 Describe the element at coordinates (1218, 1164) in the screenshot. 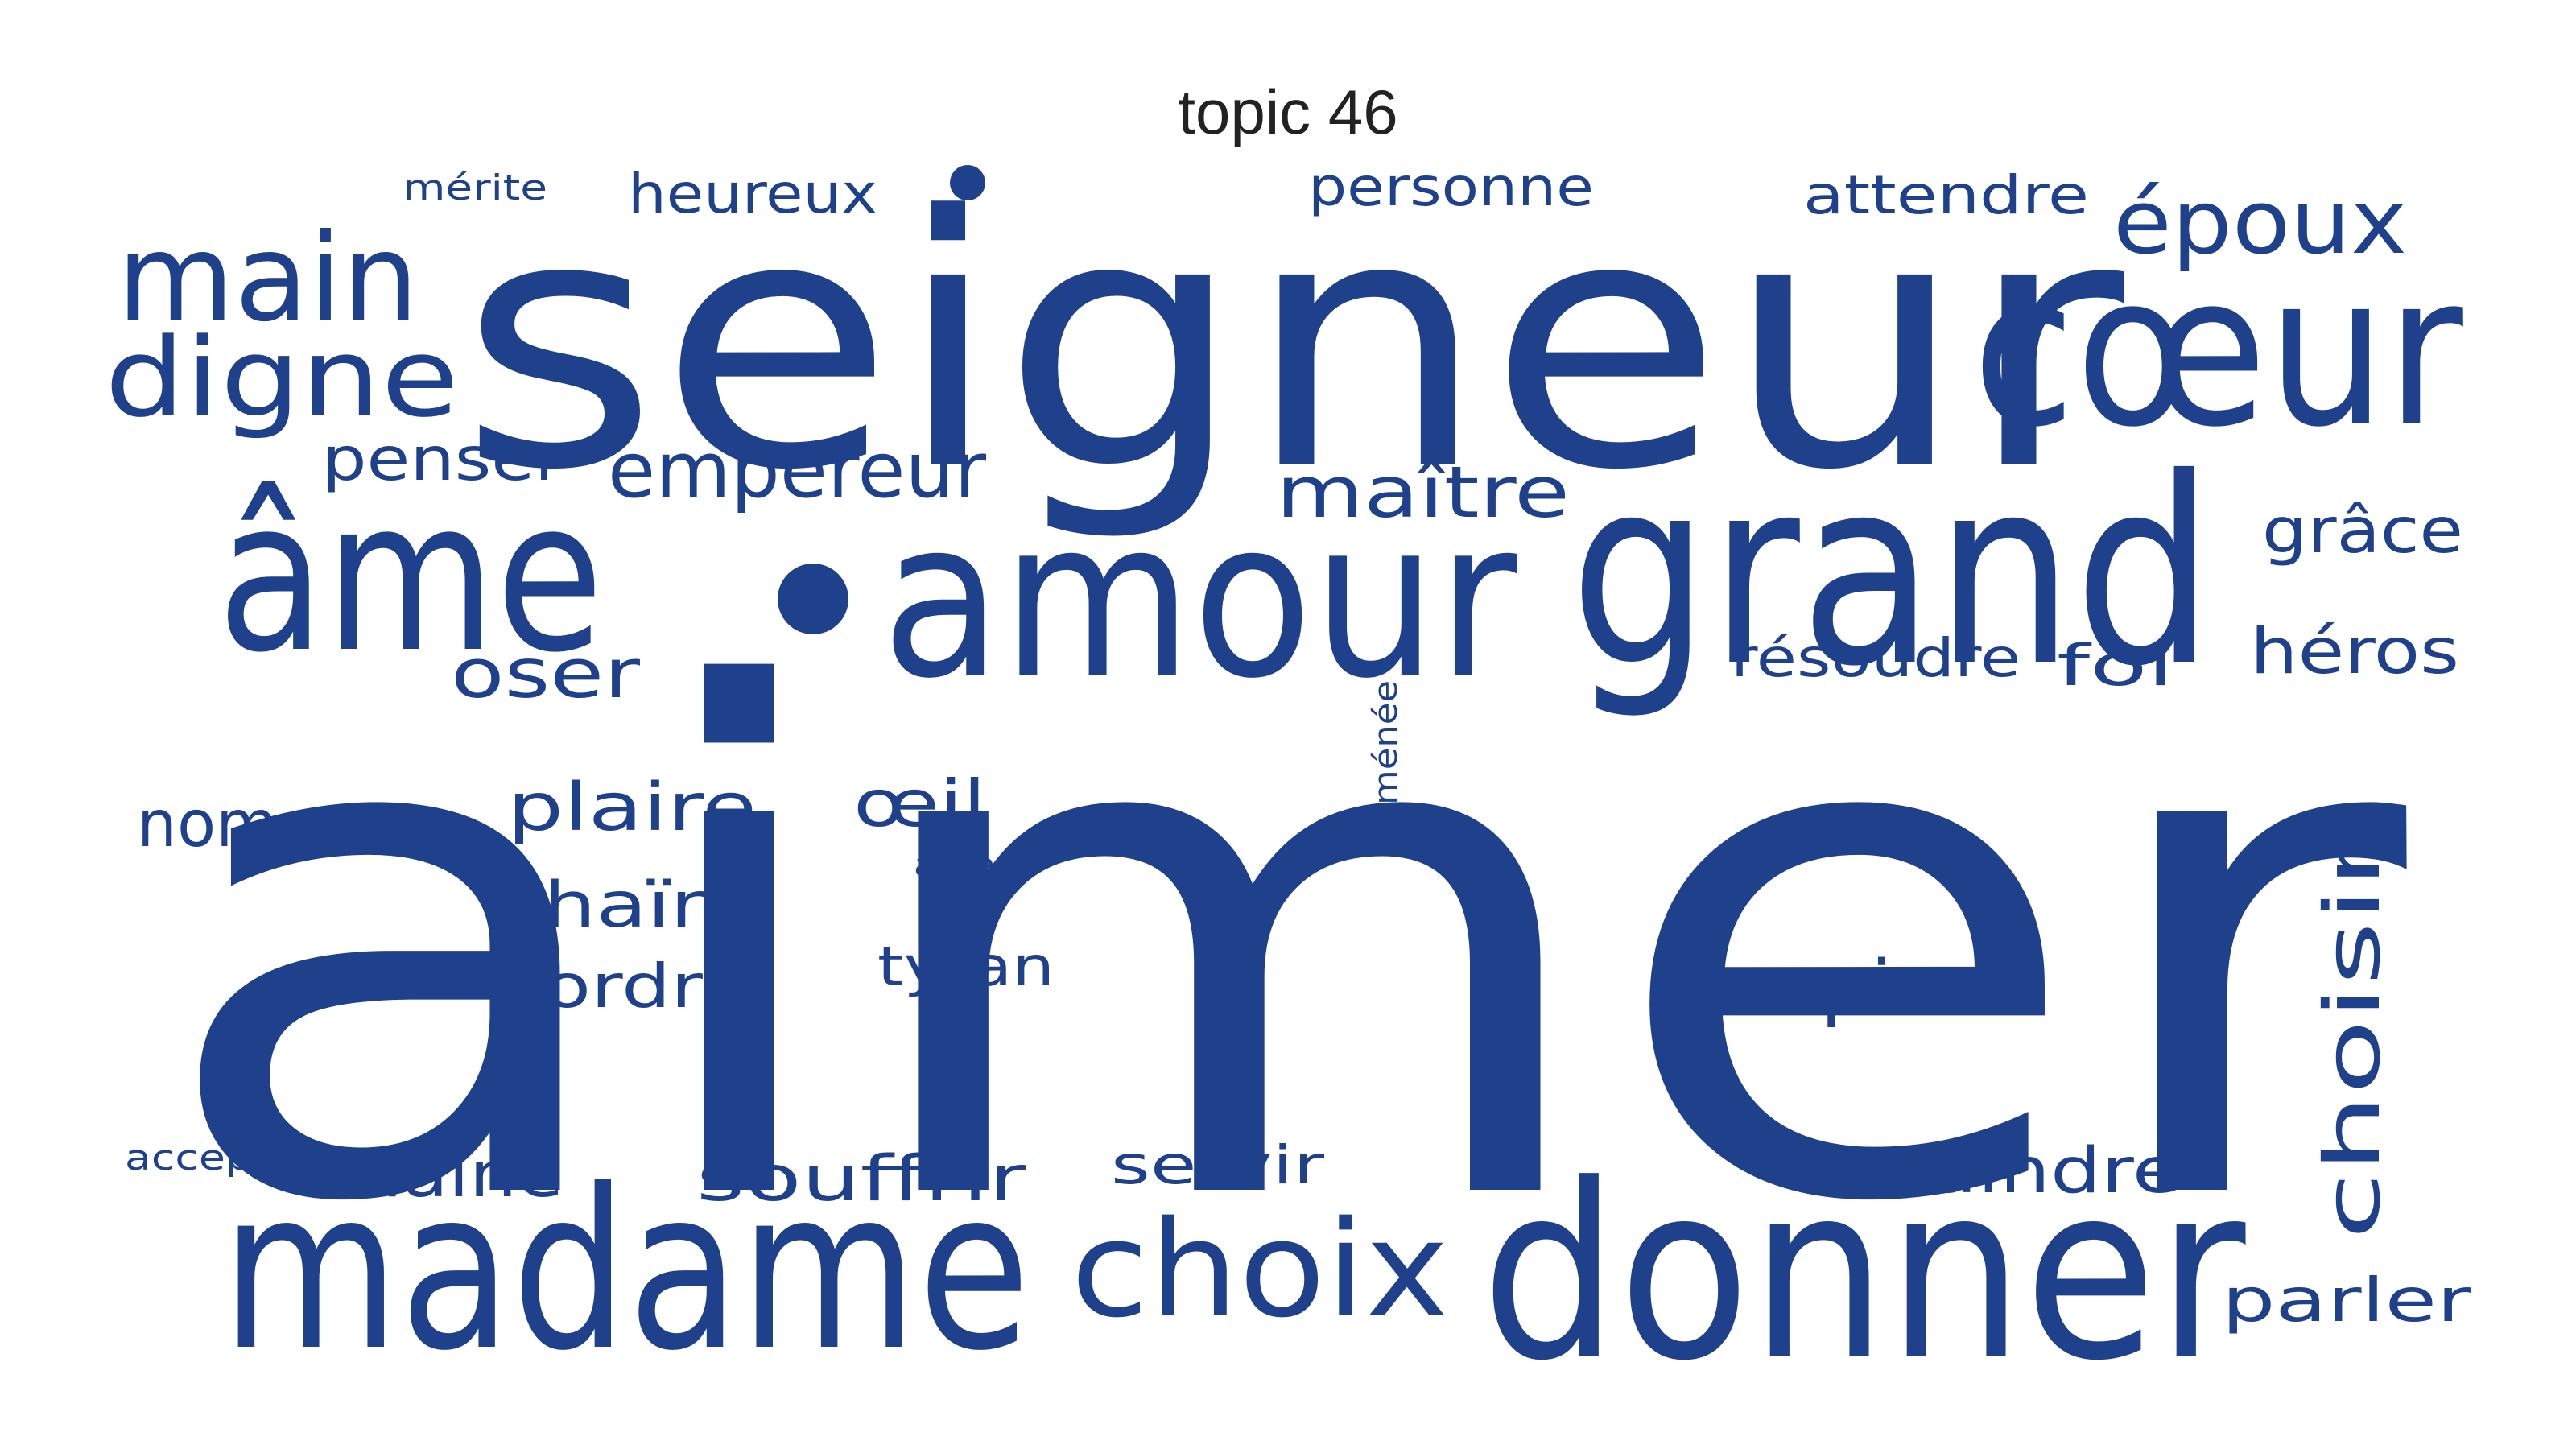

I see `word-33: servir` at that location.